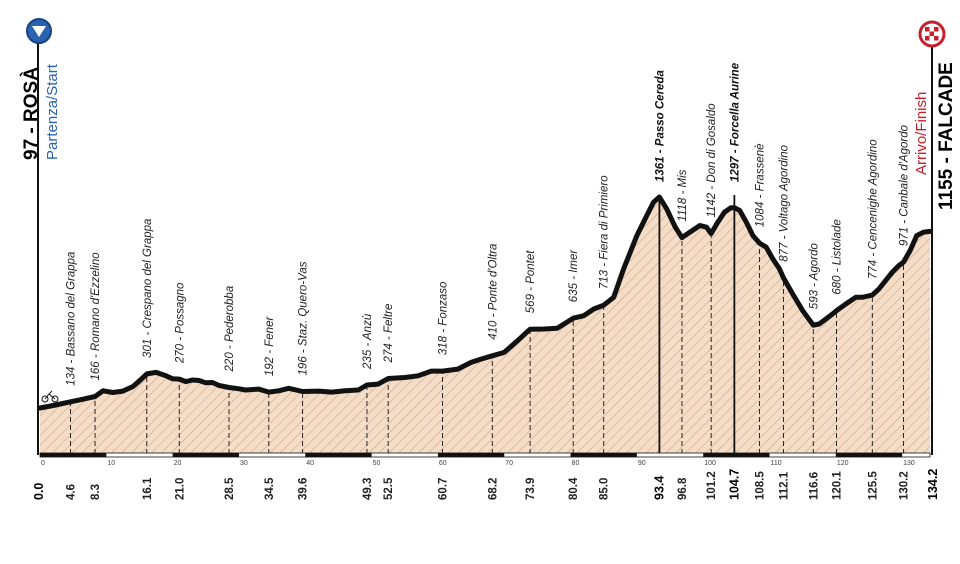 The height and width of the screenshot is (564, 960). I want to click on km-tick-label: 100, so click(710, 463).